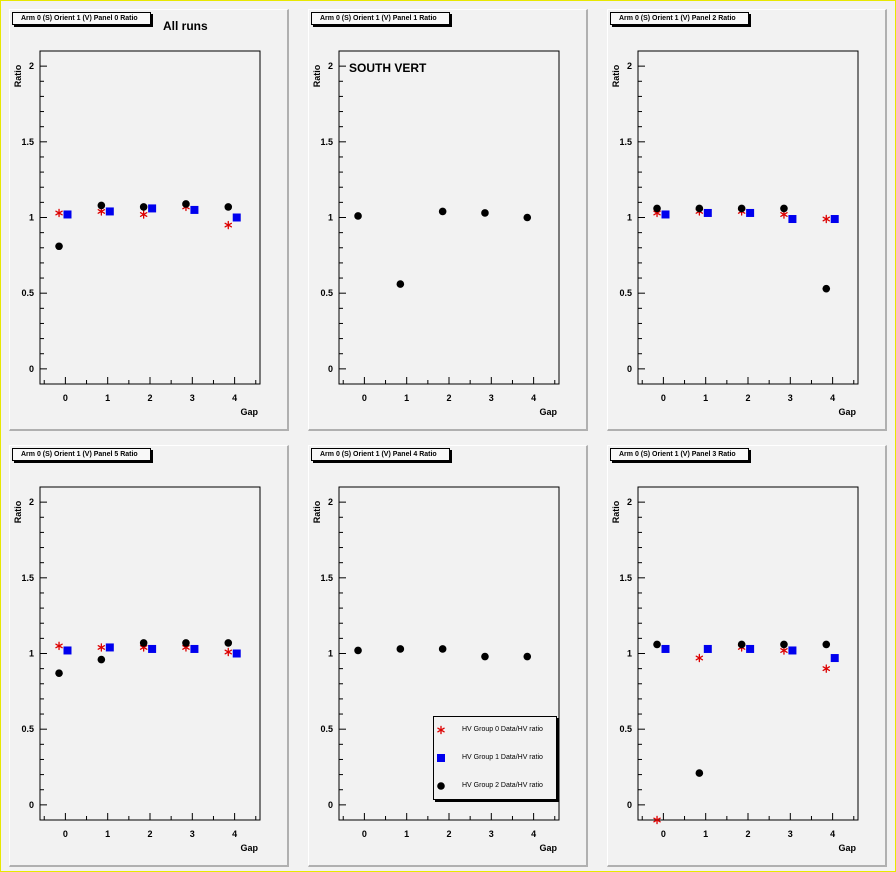  I want to click on legend-entry: HV Group 1 Data/HV ratio, so click(495, 758).